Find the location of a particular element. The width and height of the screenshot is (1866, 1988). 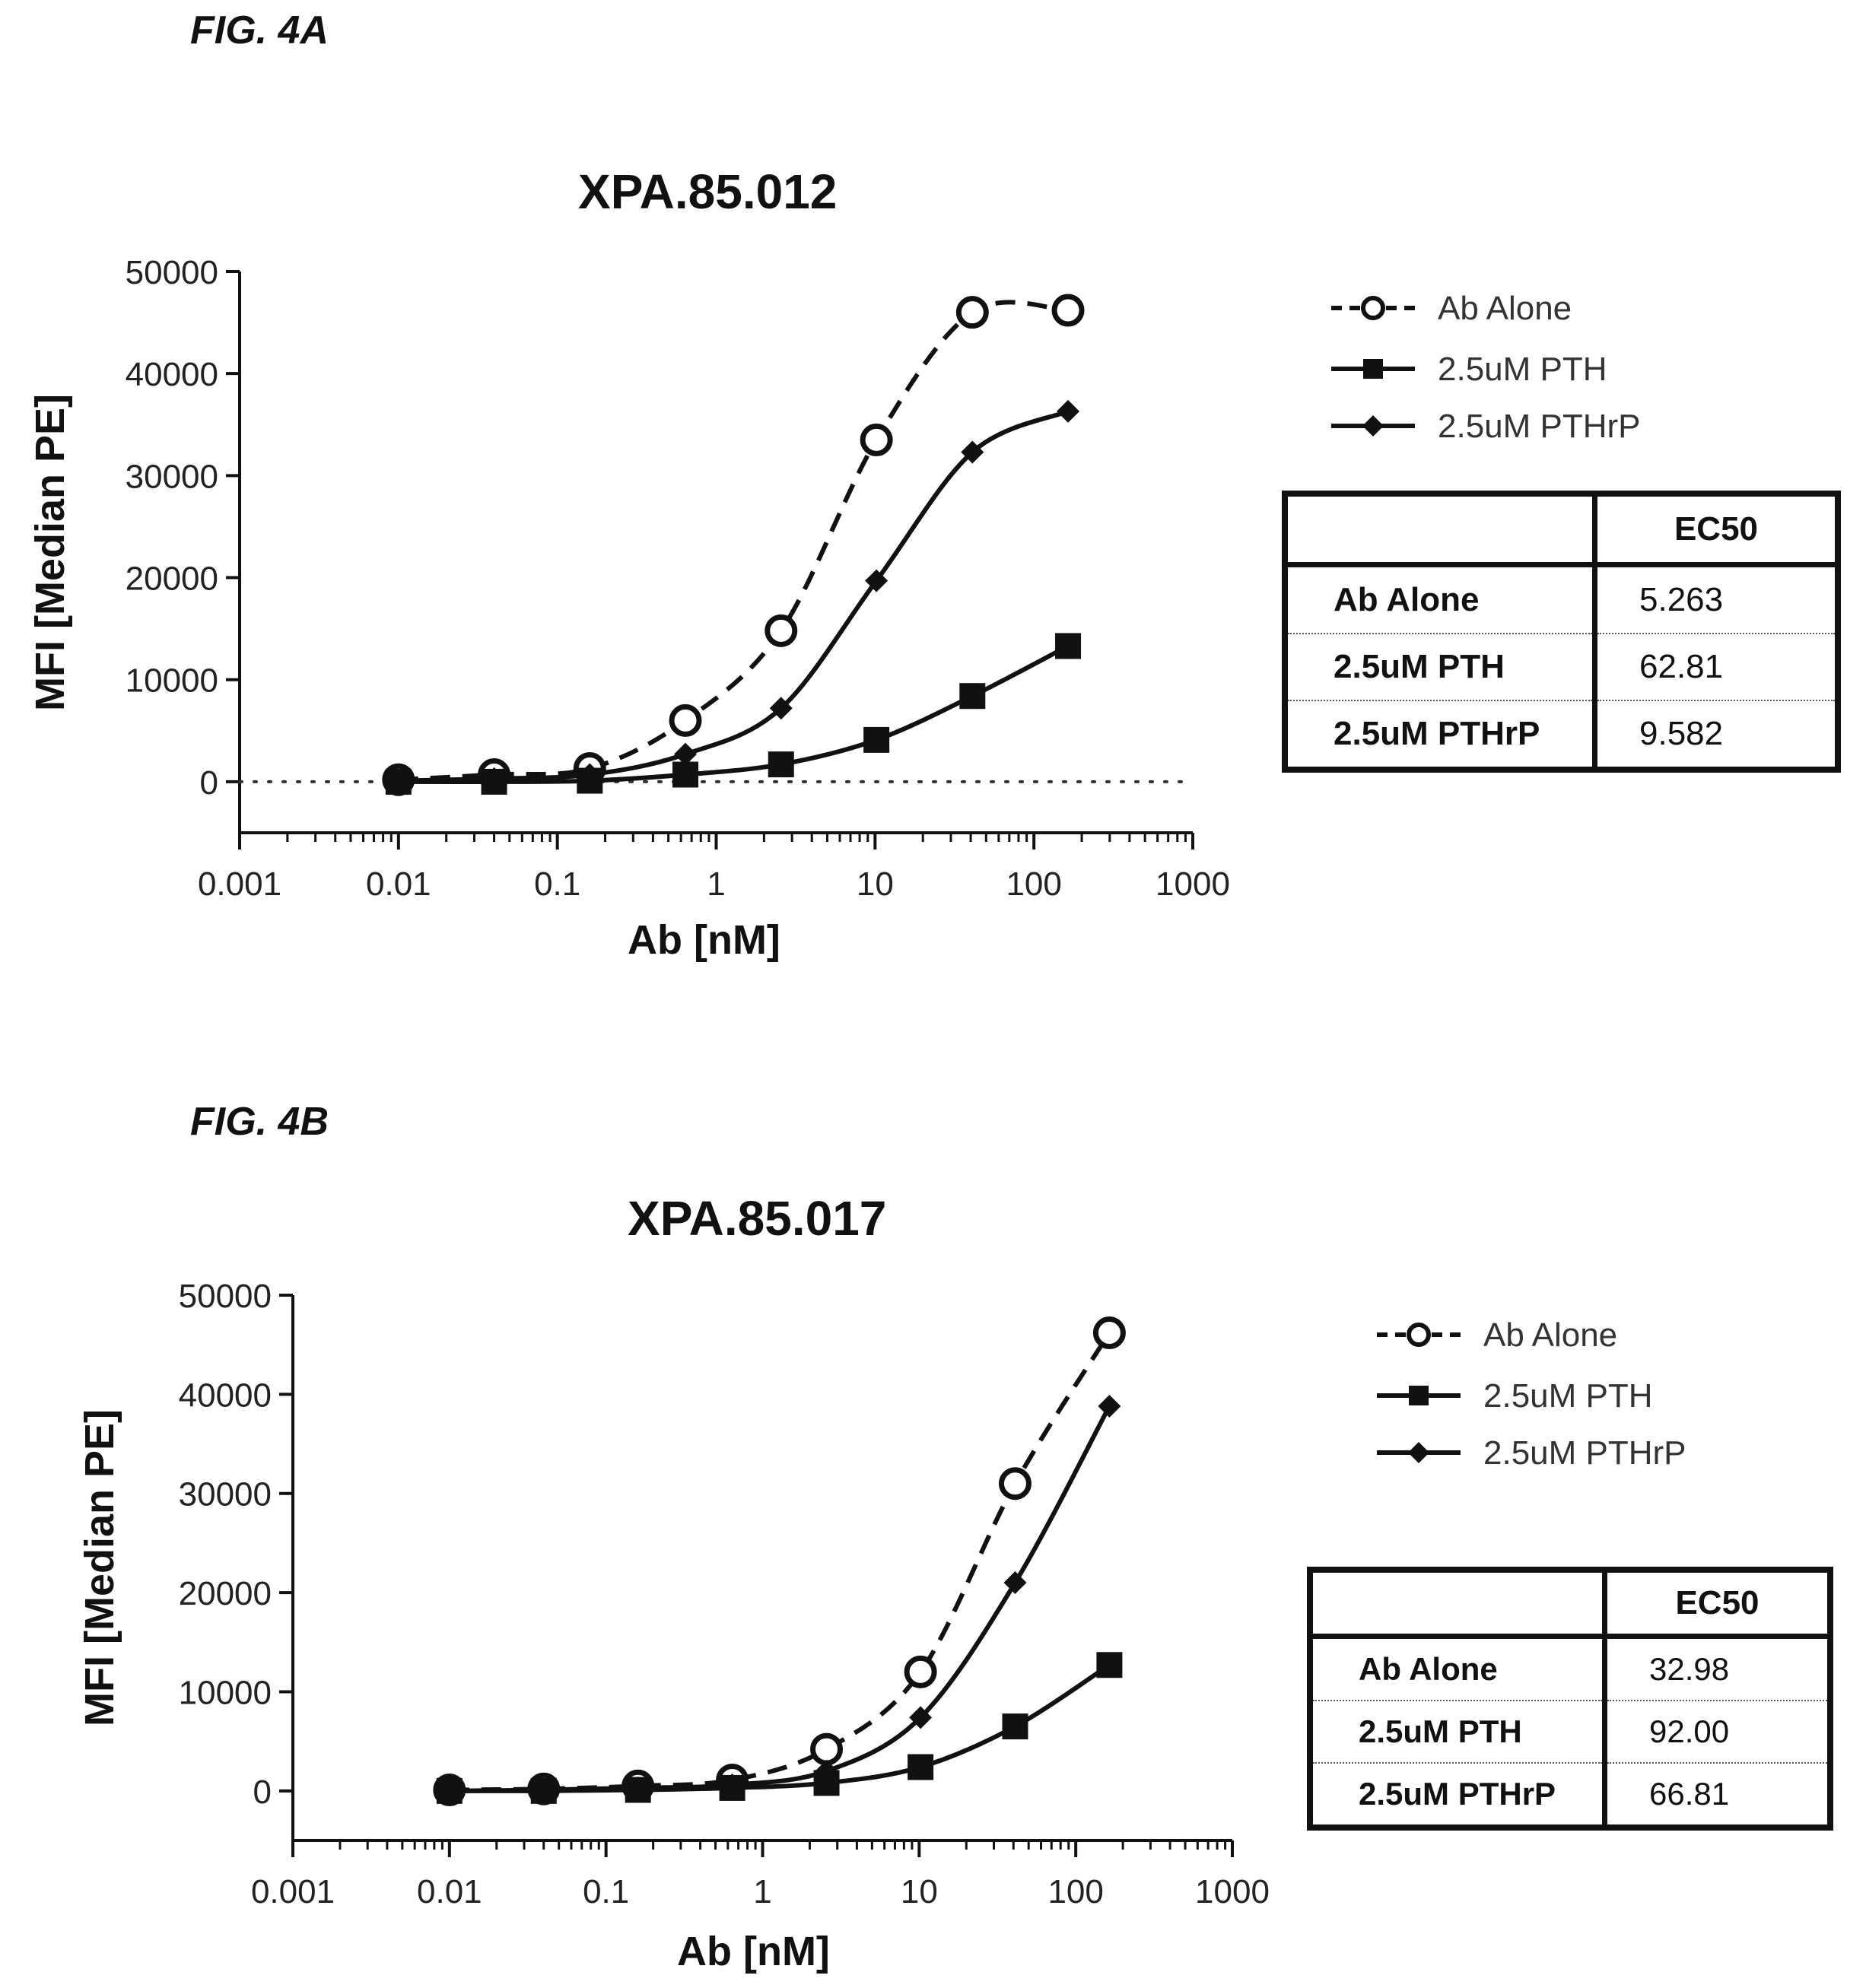

row-value: 9.582 is located at coordinates (1716, 735).